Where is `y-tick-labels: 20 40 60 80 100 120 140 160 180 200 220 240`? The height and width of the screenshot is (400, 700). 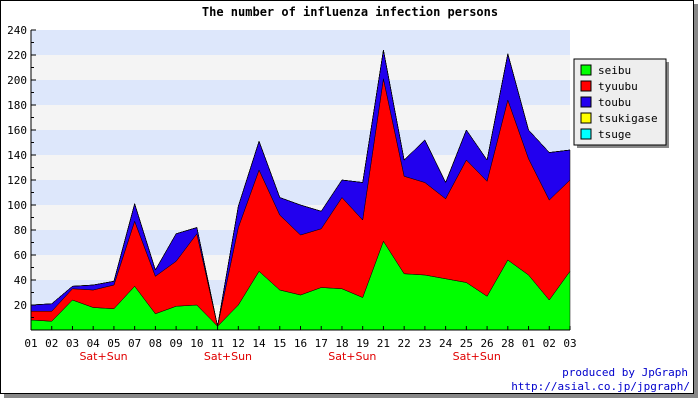
y-tick-labels: 20 40 60 80 100 120 140 160 180 200 220 240 is located at coordinates (17, 168).